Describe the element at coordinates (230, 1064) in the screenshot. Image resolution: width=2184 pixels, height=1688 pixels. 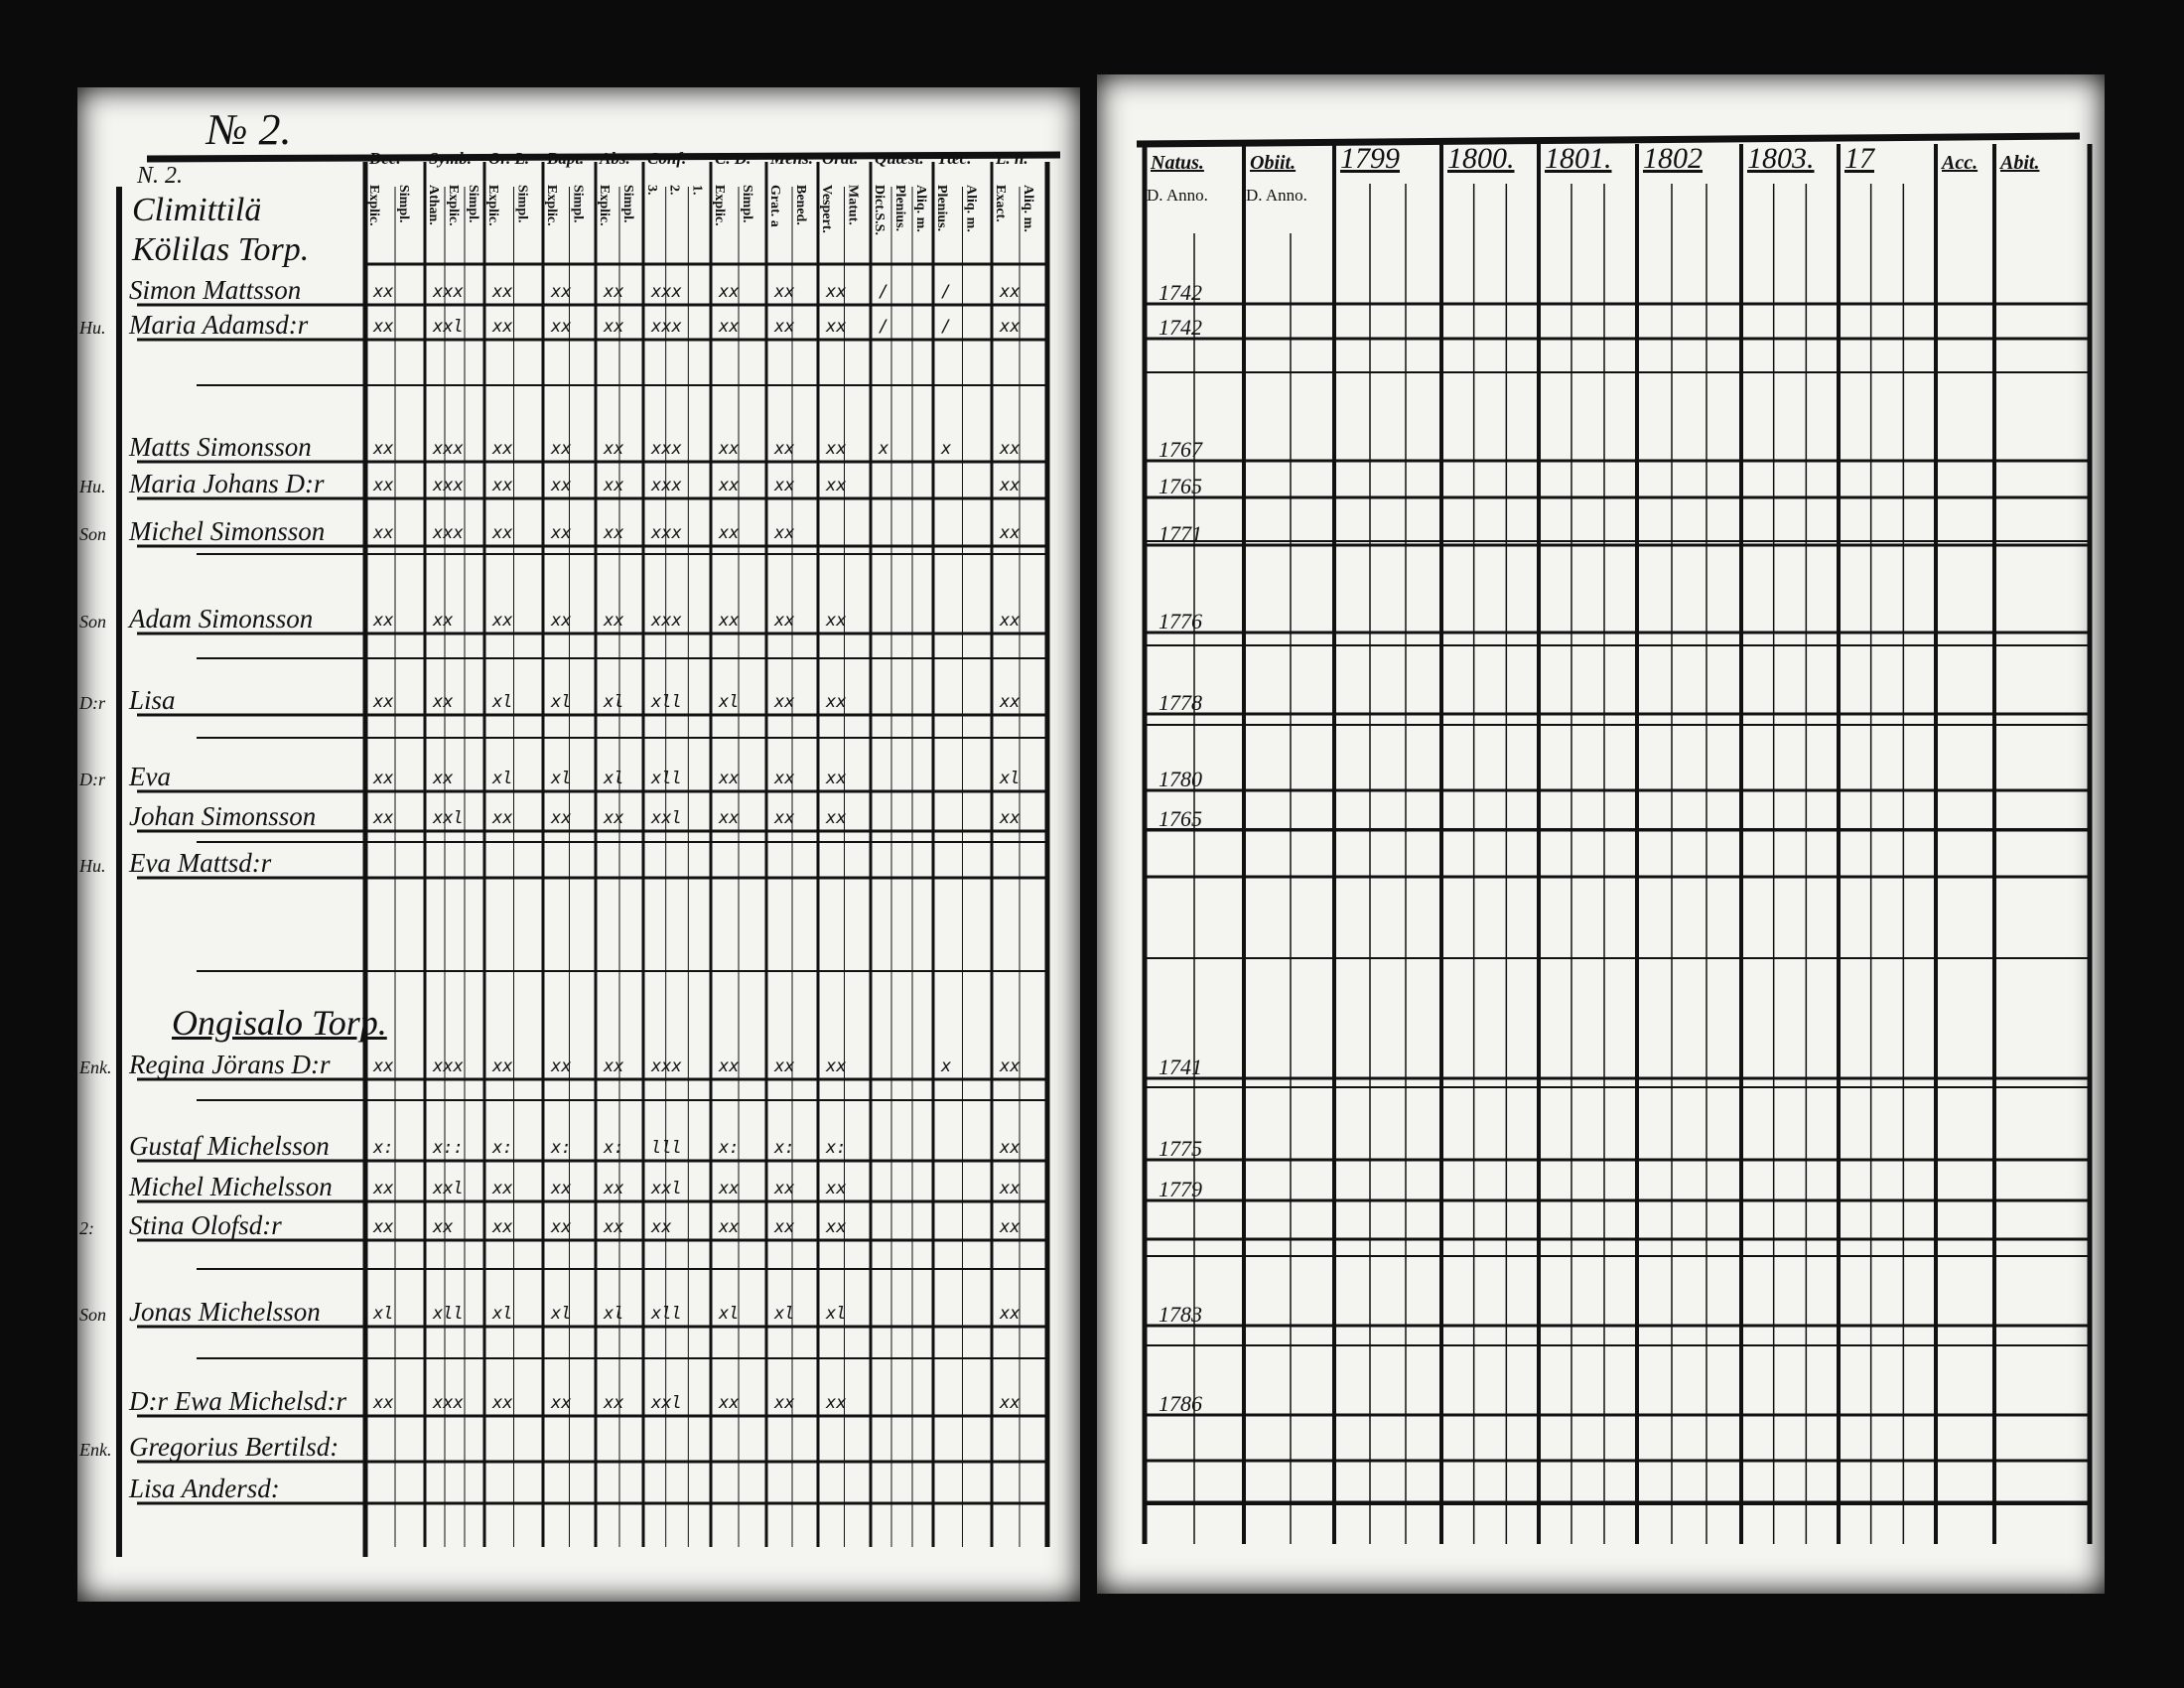
I see `person-name: Regina Jörans D:r` at that location.